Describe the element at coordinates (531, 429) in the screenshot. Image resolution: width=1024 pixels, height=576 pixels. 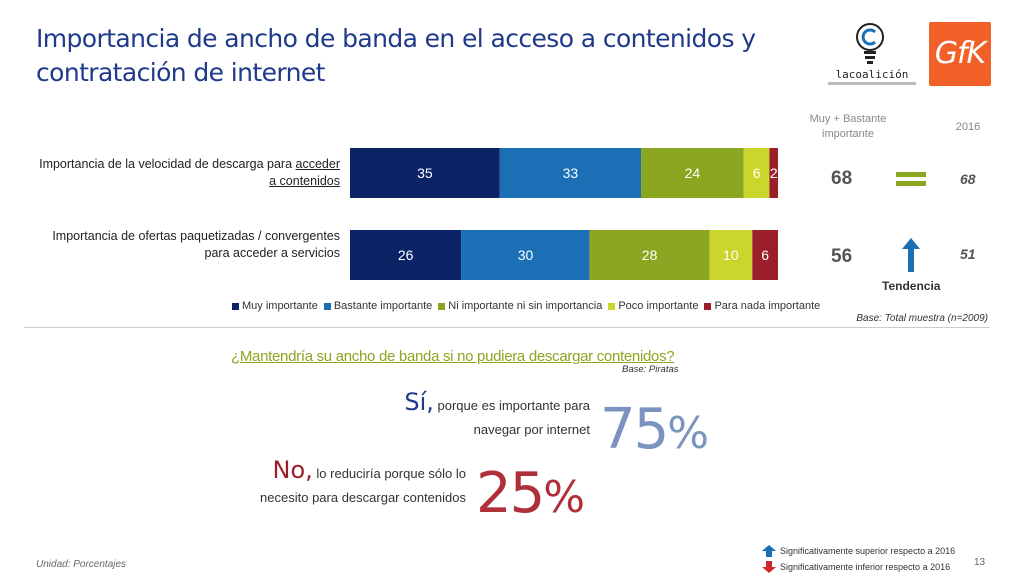
I see `answer-yes-line-2: navegar por internet` at that location.